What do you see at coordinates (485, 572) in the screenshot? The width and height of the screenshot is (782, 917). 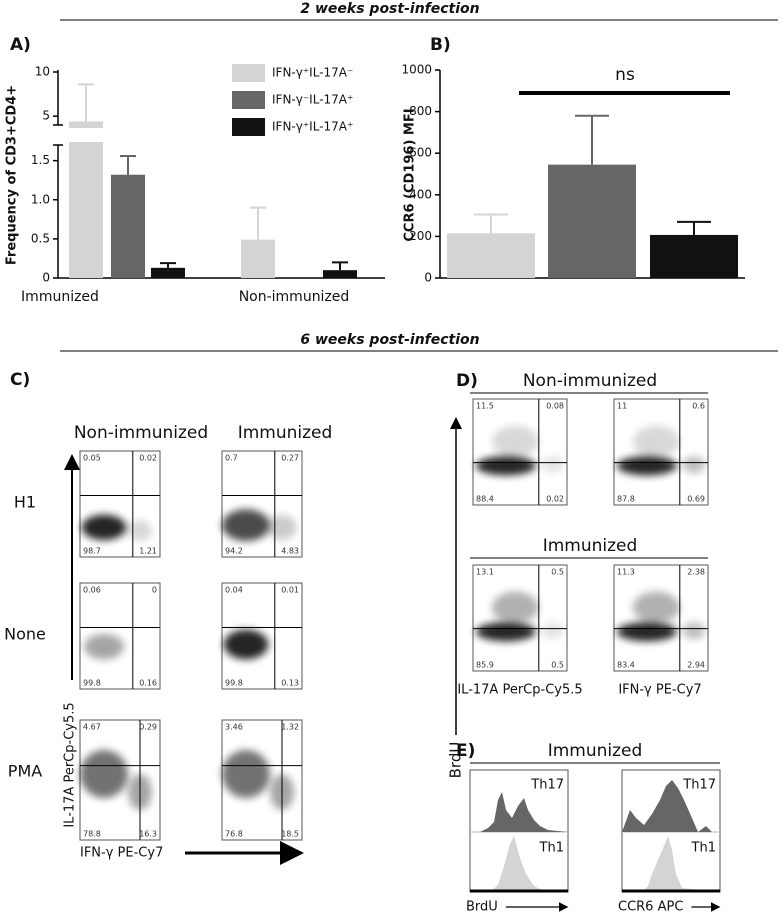 I see `quadrant-value: 13.1` at bounding box center [485, 572].